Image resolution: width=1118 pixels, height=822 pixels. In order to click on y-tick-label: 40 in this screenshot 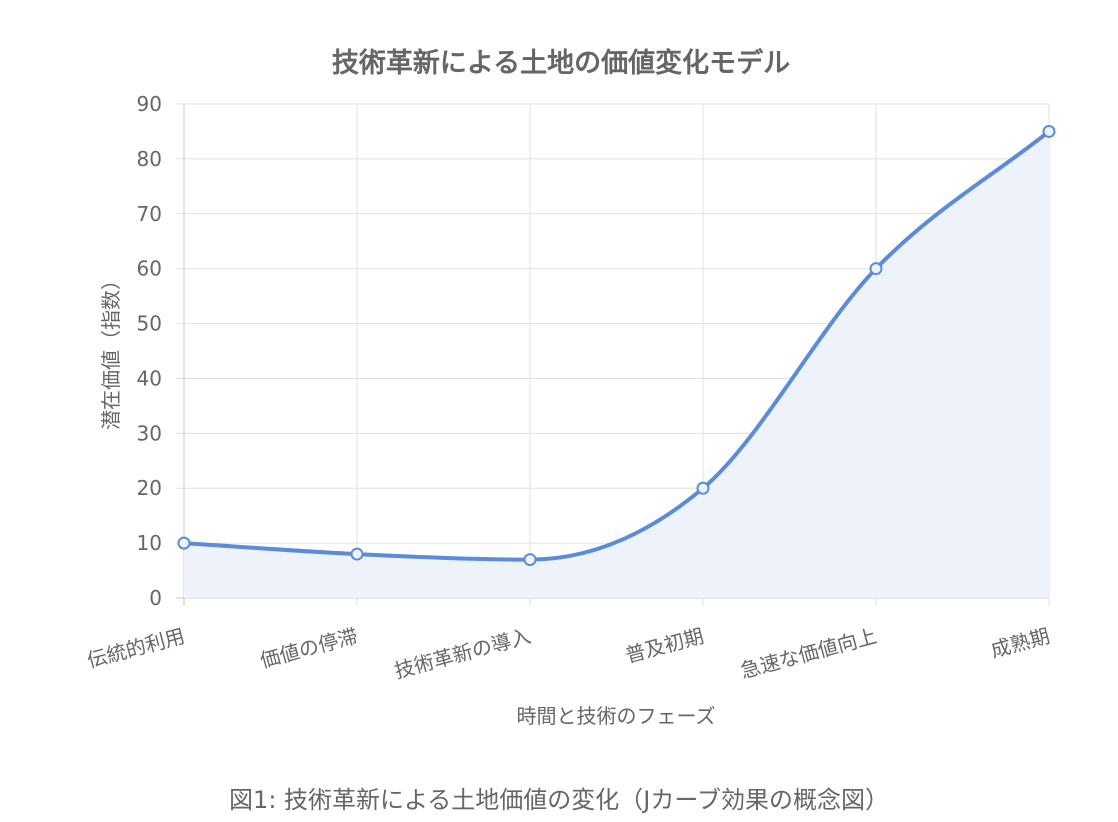, I will do `click(149, 378)`.